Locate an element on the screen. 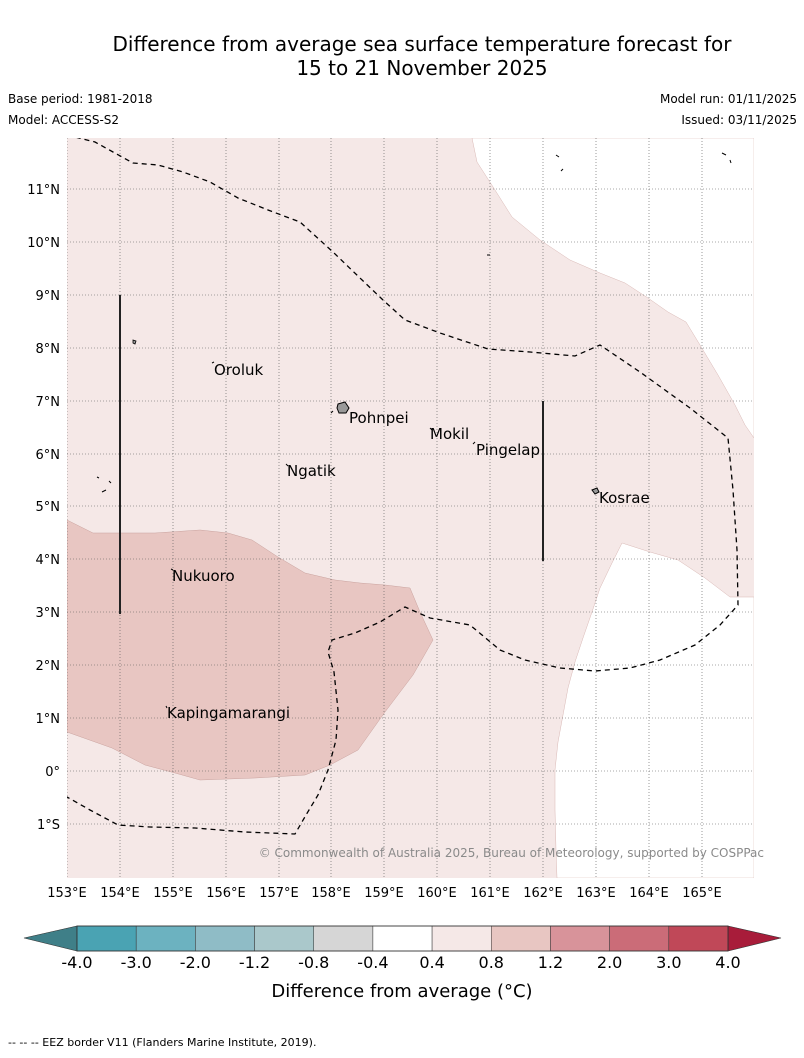 Image resolution: width=804 pixels, height=1058 pixels. place-kosrae: Kosrae is located at coordinates (624, 498).